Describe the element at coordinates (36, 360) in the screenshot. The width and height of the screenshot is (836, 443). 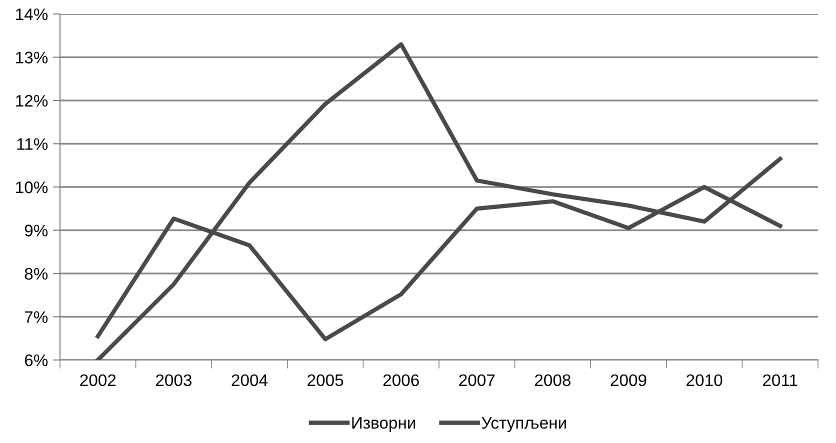
I see `y-tick-label: 6%` at that location.